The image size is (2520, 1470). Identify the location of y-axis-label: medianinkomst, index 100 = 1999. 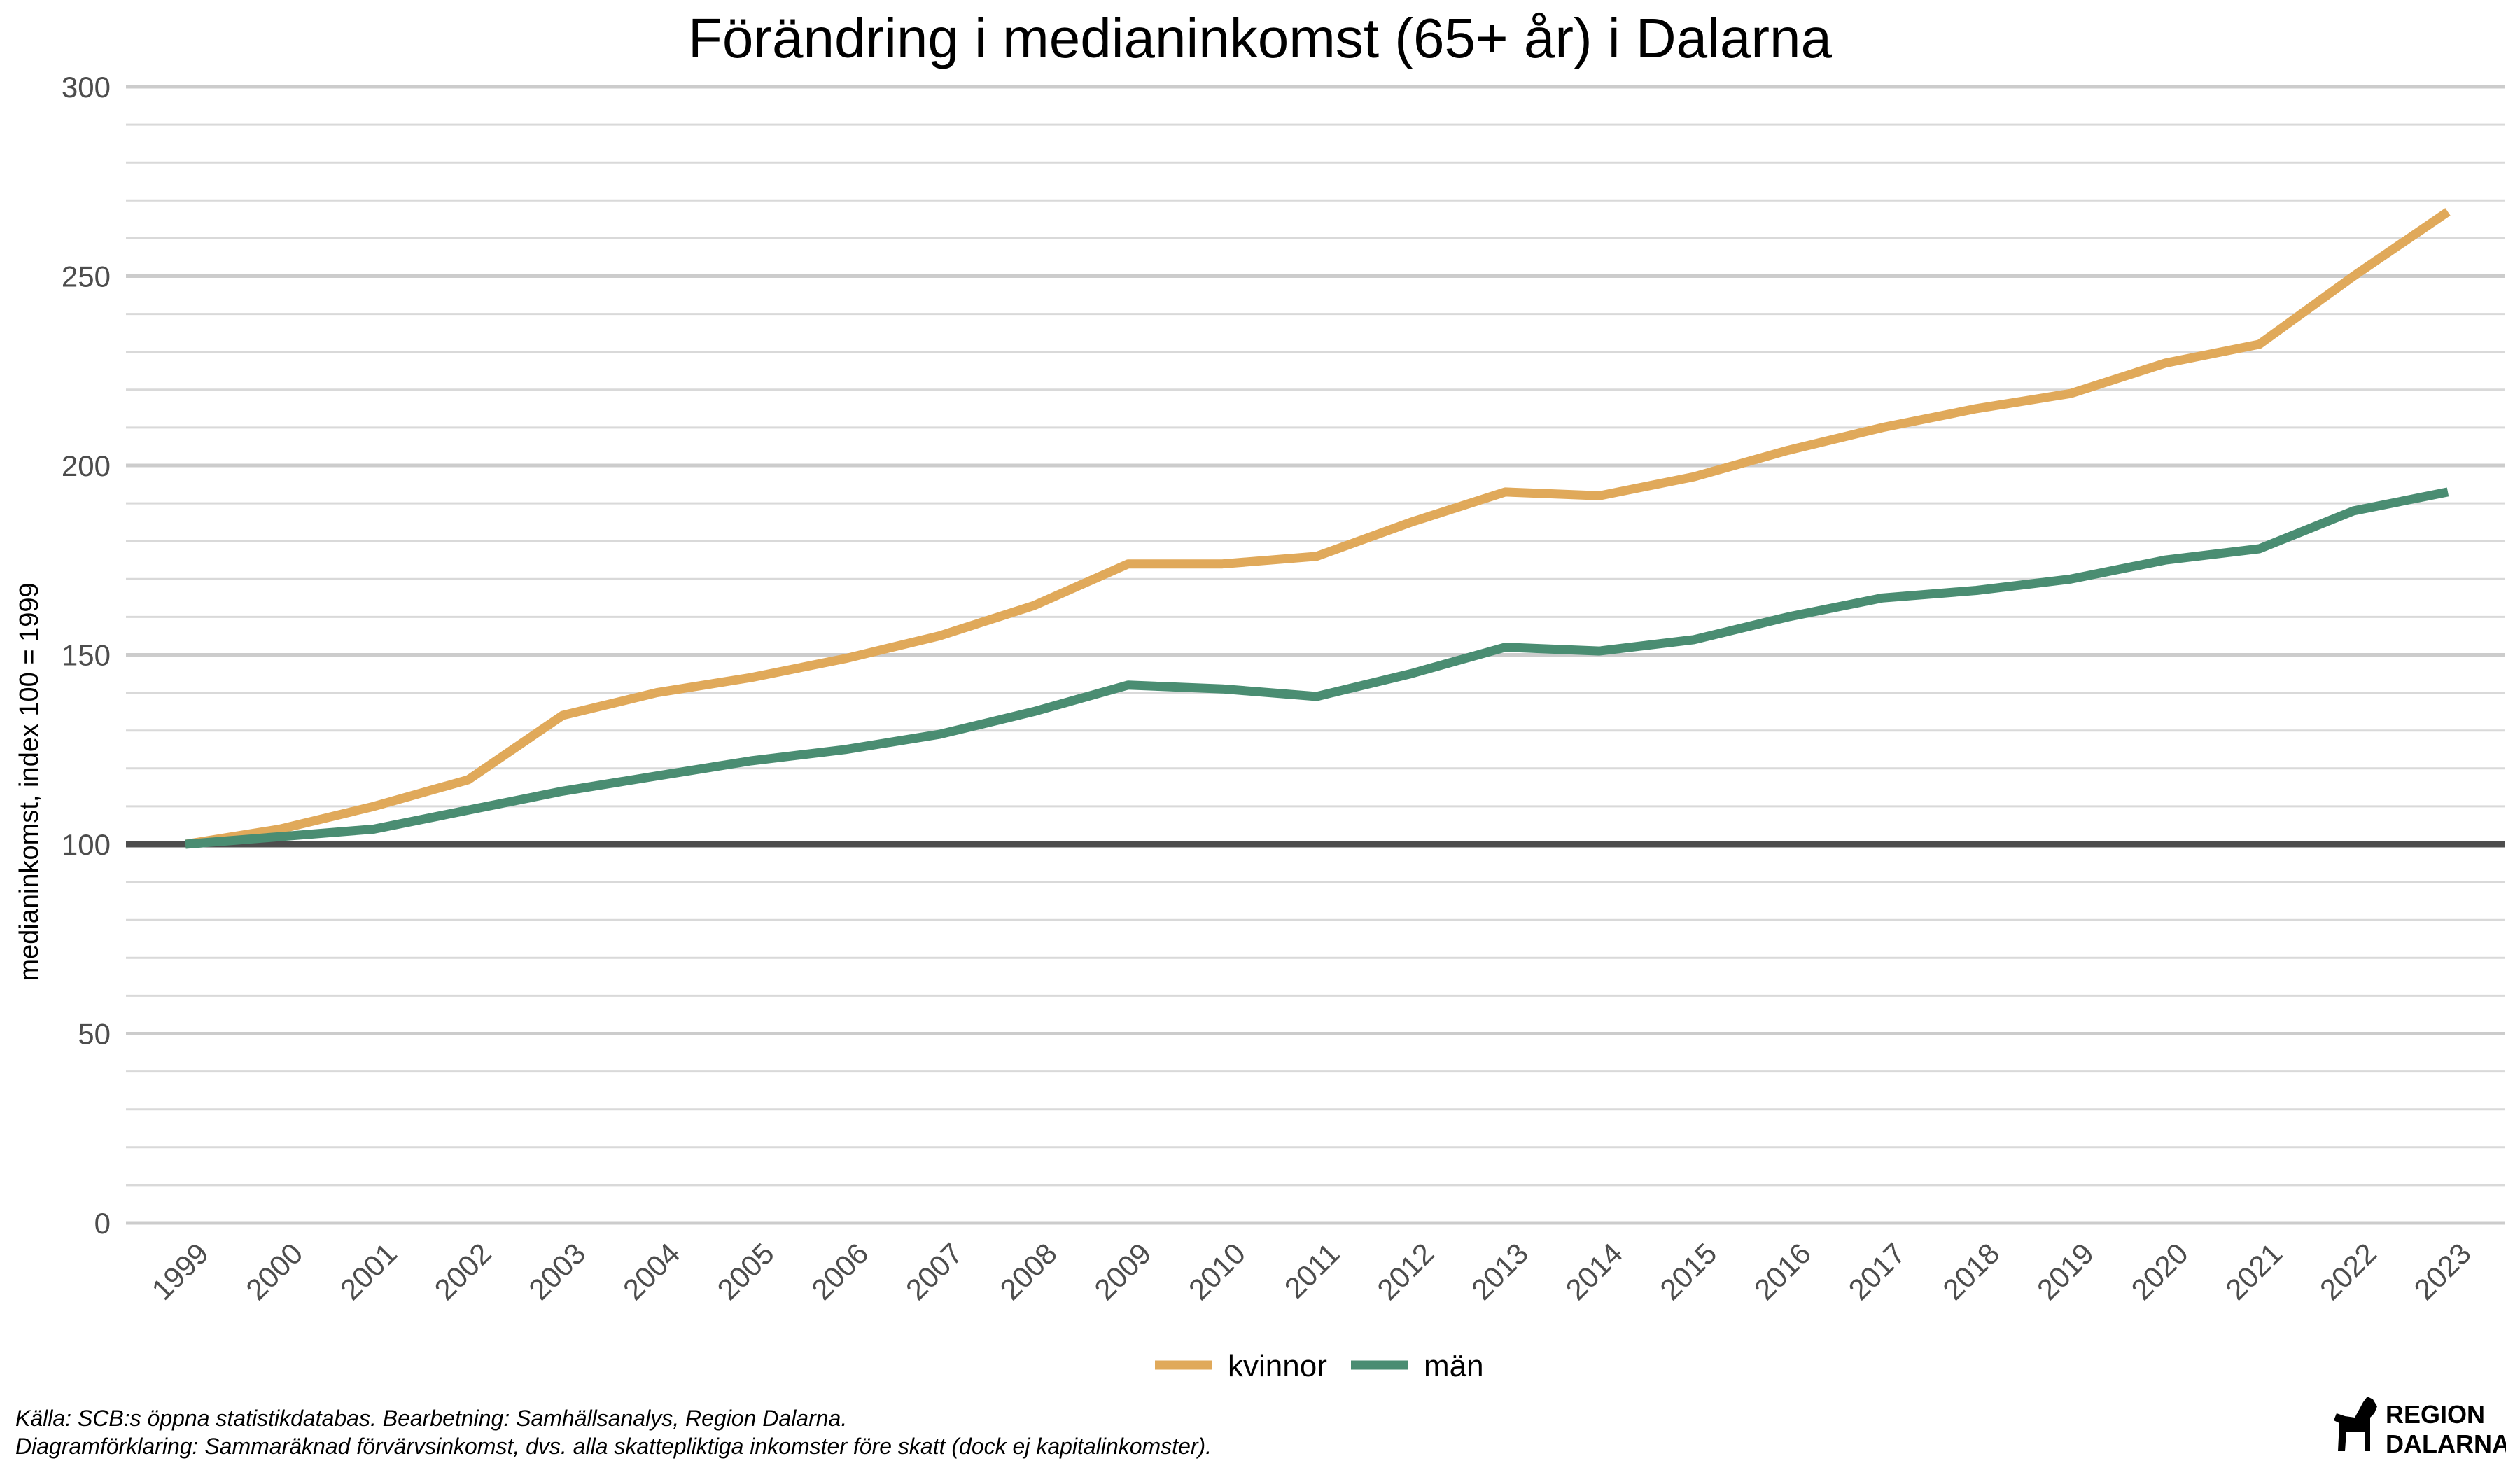
(29, 781).